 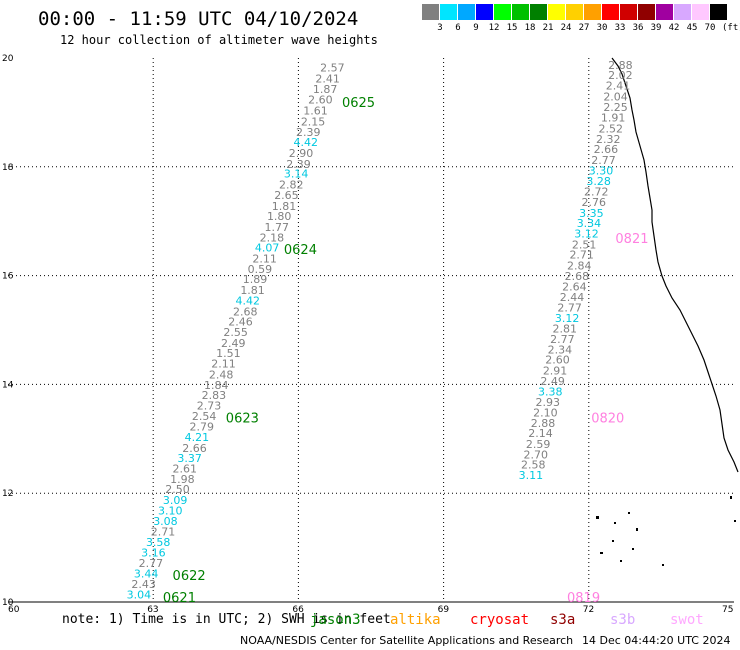 I want to click on swh-value-label: 1.89, so click(x=255, y=279).